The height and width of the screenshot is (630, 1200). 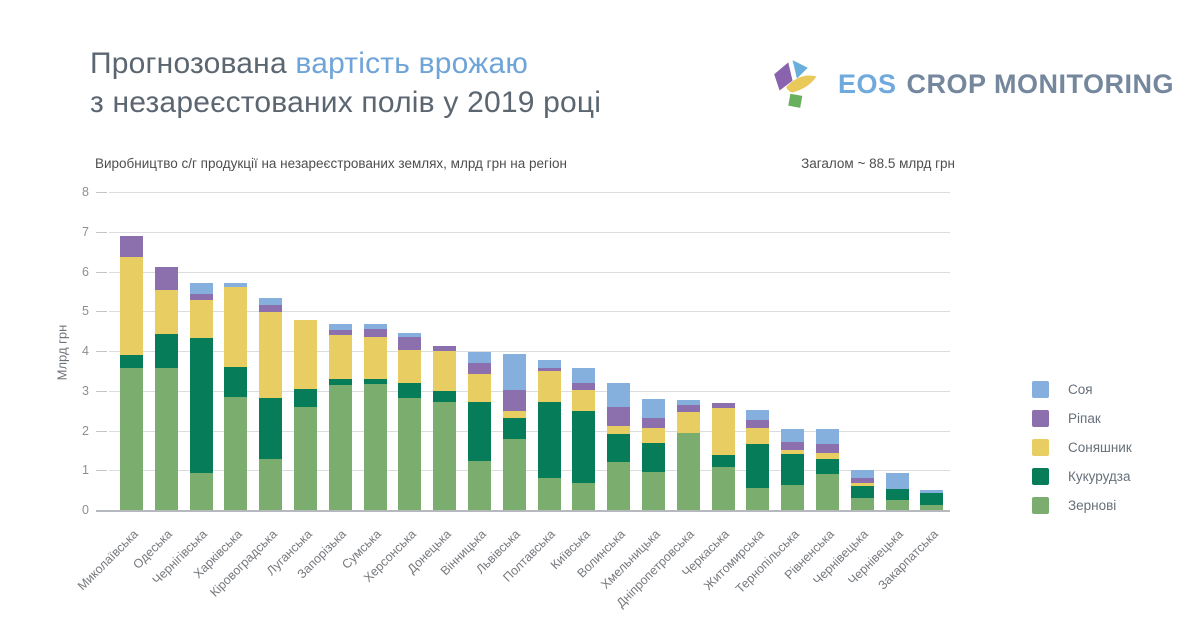 I want to click on x-axis-line, so click(x=523, y=511).